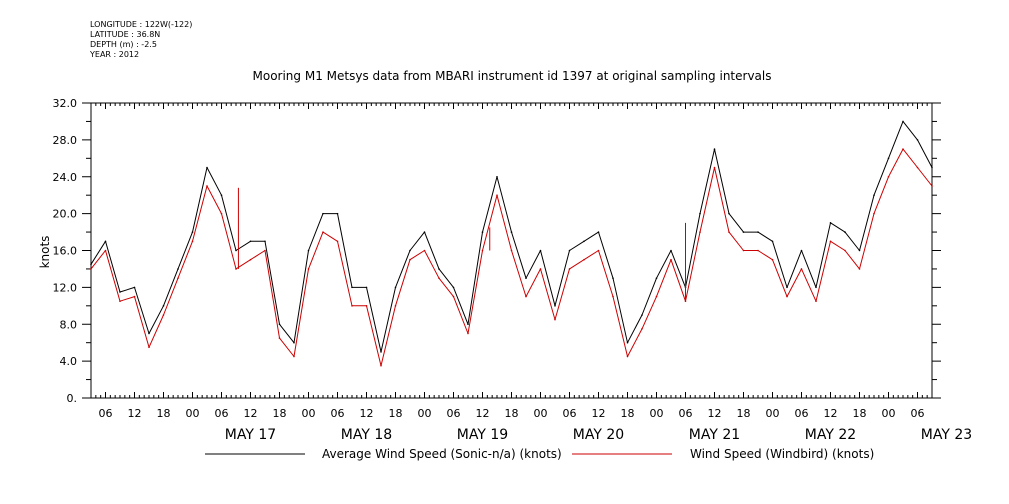  Describe the element at coordinates (830, 435) in the screenshot. I see `x-day-label: MAY 22` at that location.